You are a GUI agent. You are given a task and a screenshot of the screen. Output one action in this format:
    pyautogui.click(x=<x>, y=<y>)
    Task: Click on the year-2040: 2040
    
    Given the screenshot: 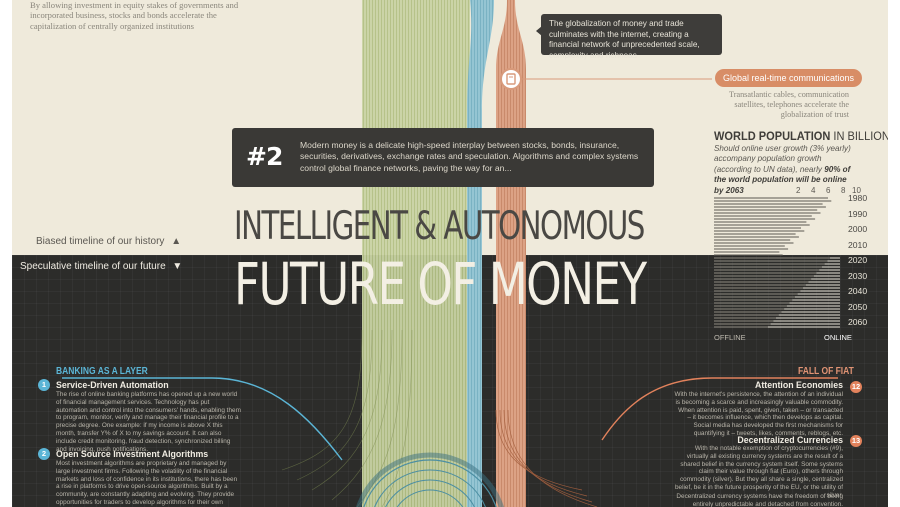 What is the action you would take?
    pyautogui.click(x=858, y=291)
    